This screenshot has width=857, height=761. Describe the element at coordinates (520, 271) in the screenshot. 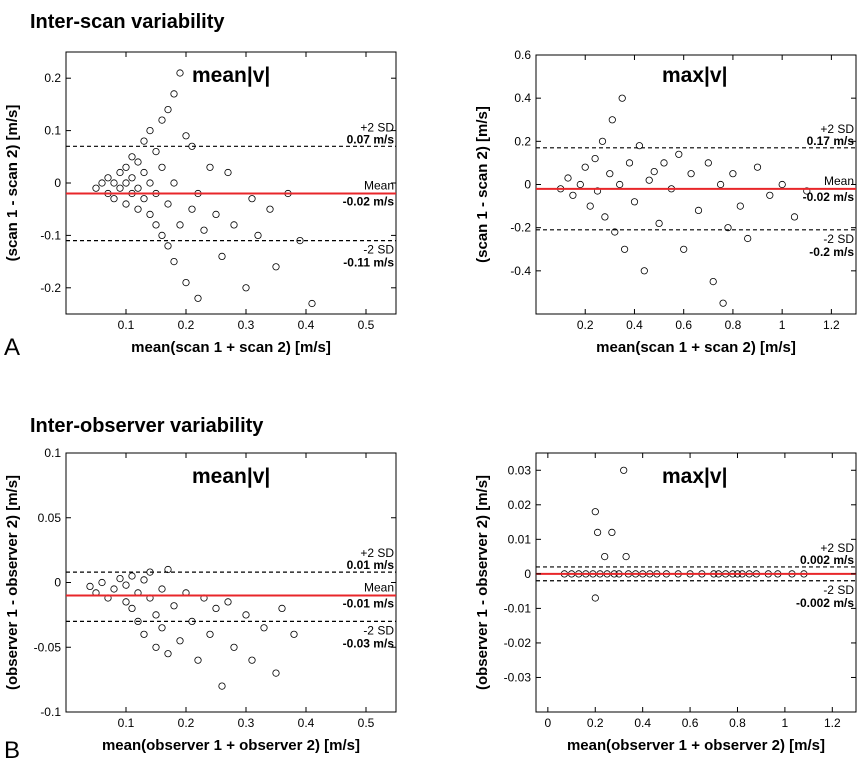

I see `y-tick-label: -0.4` at that location.